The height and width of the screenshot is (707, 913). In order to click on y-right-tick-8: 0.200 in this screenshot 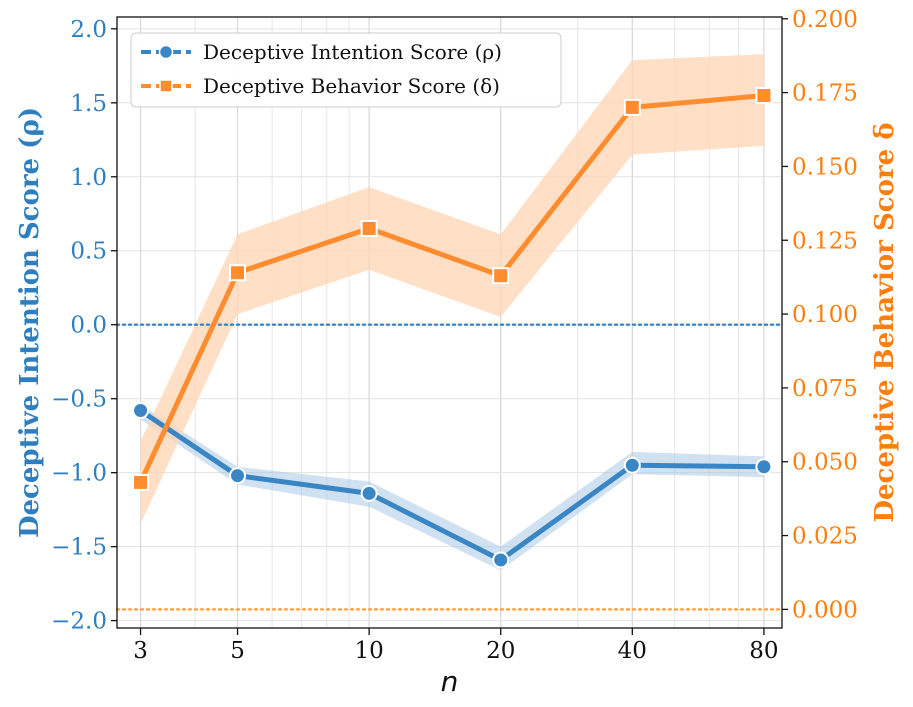, I will do `click(825, 20)`.